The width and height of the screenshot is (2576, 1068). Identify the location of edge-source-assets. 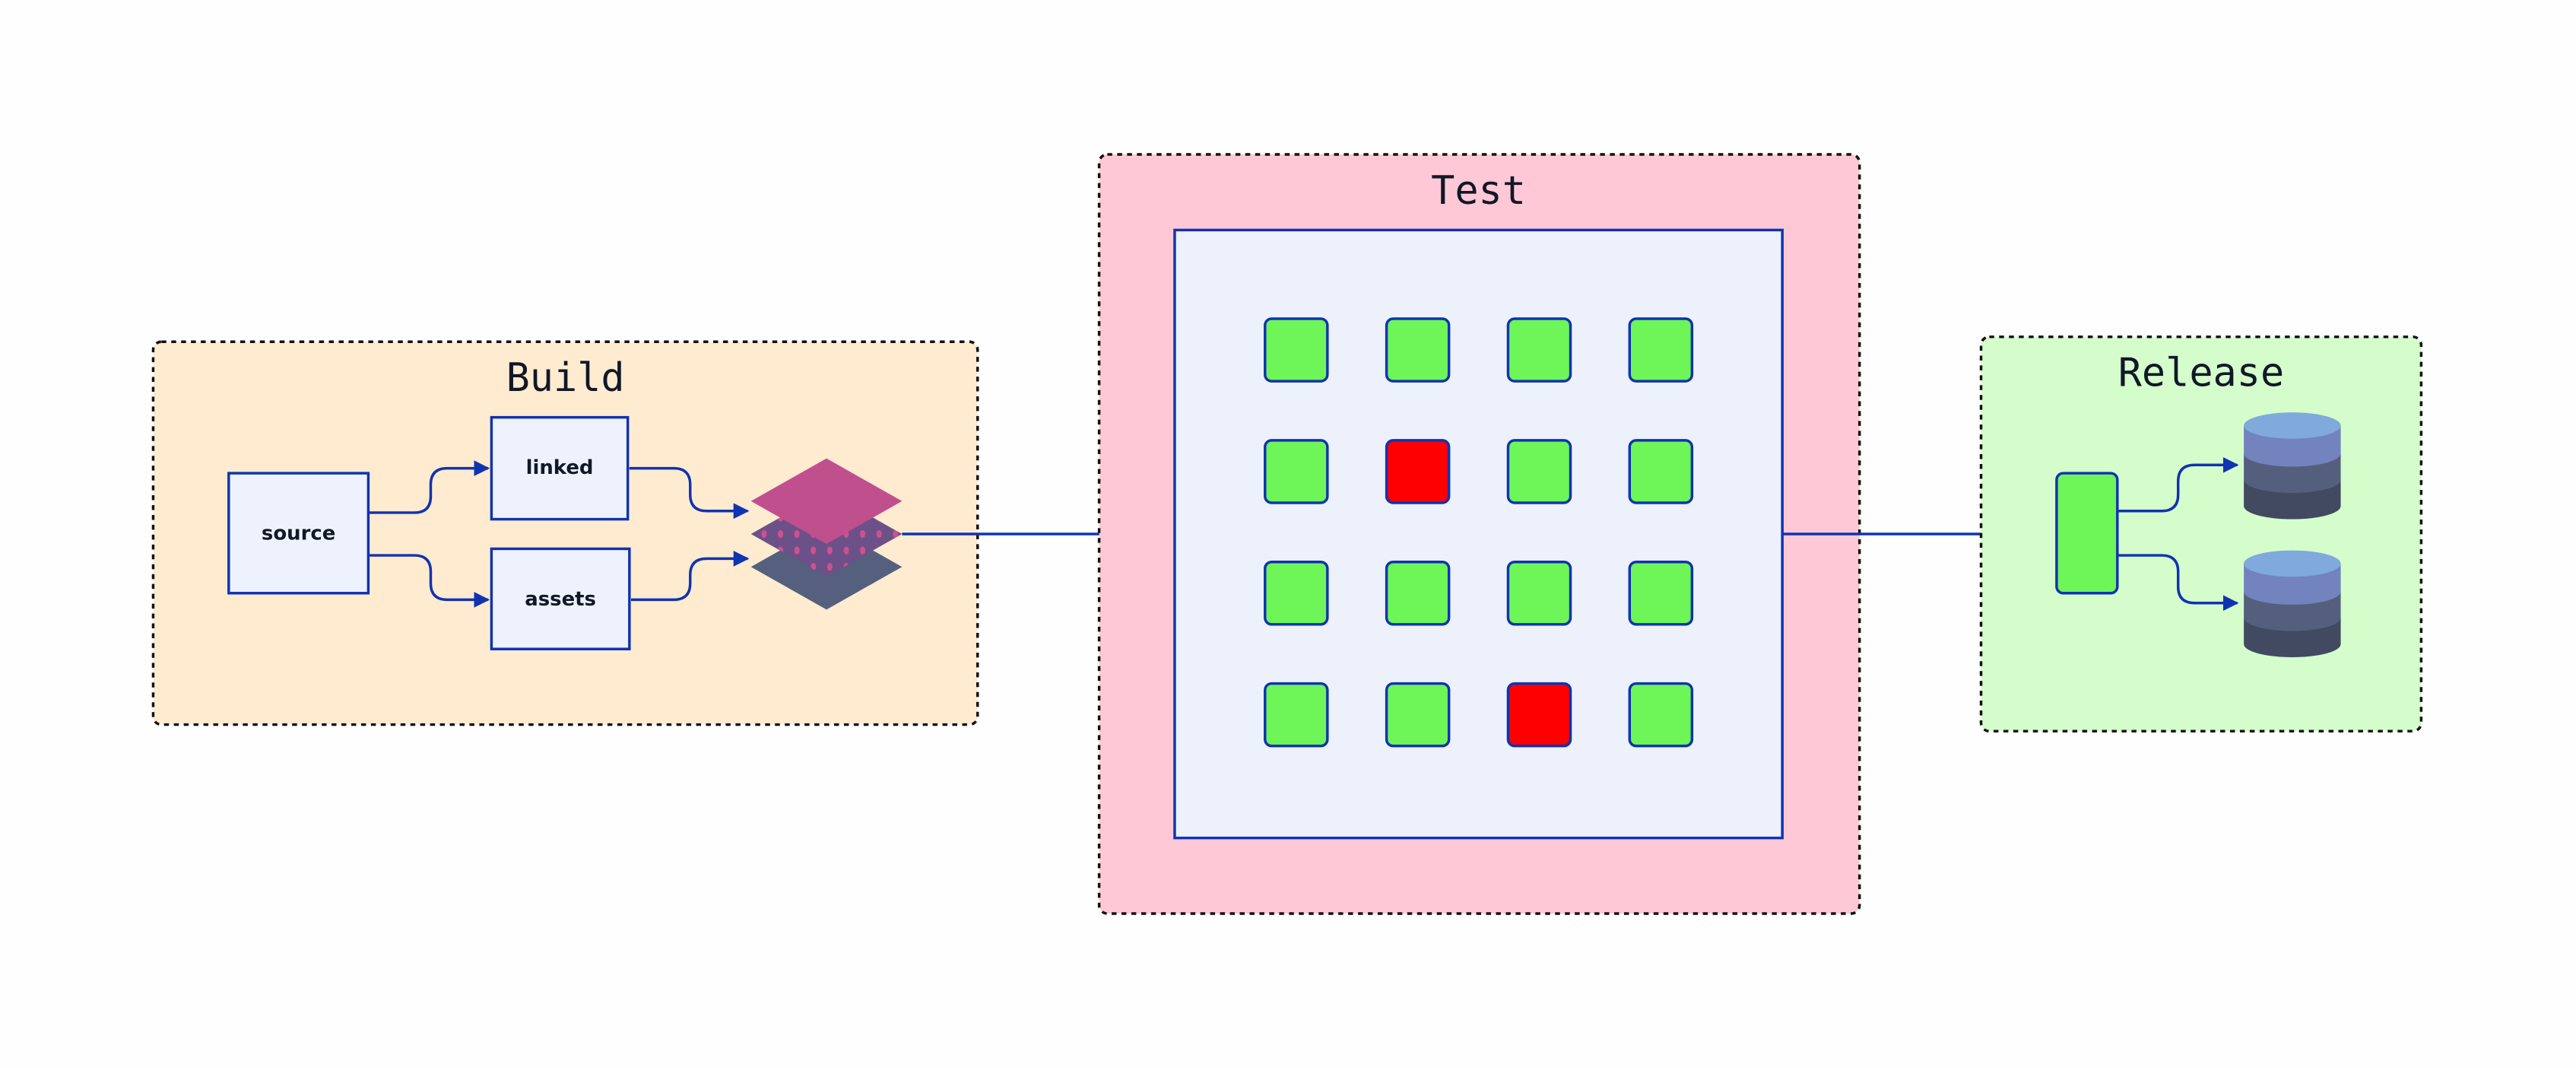
(429, 581).